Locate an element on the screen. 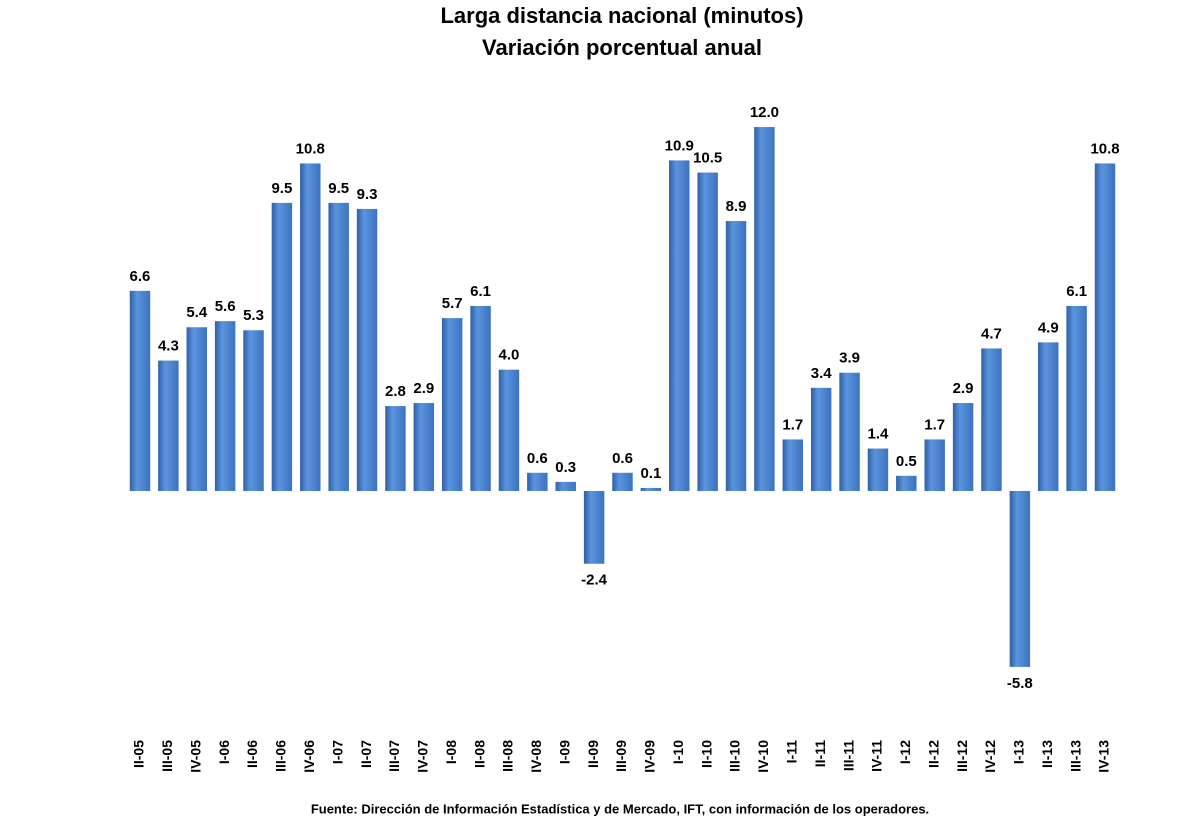  value-label: 6.6 is located at coordinates (140, 276).